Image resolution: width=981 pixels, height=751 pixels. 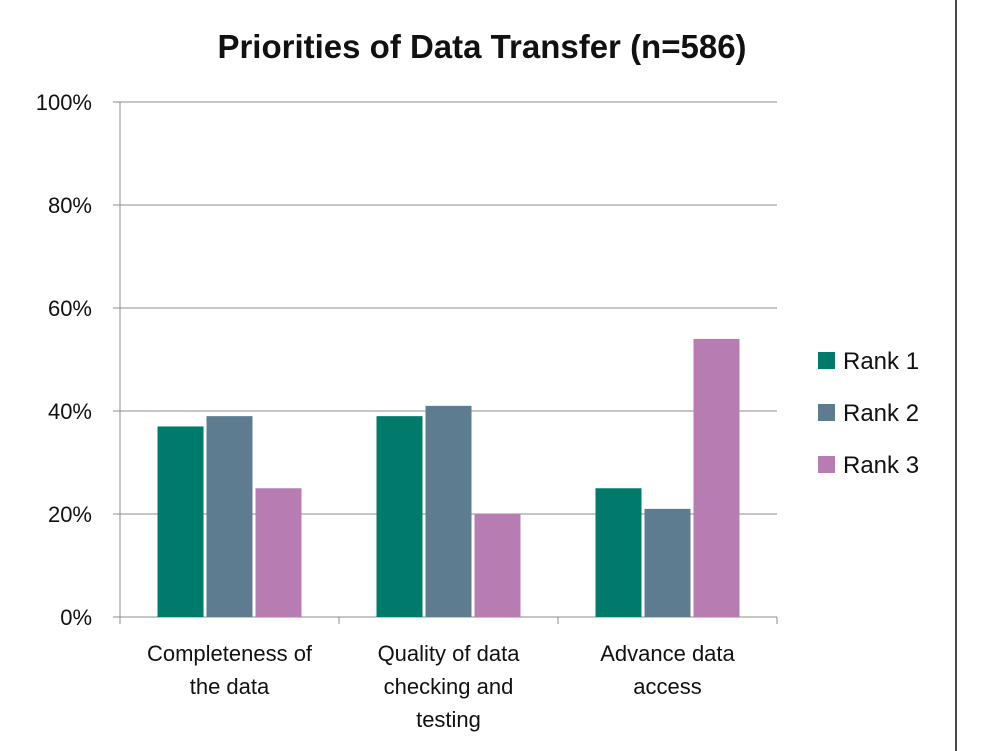 What do you see at coordinates (667, 653) in the screenshot?
I see `x-category-label: Advance data` at bounding box center [667, 653].